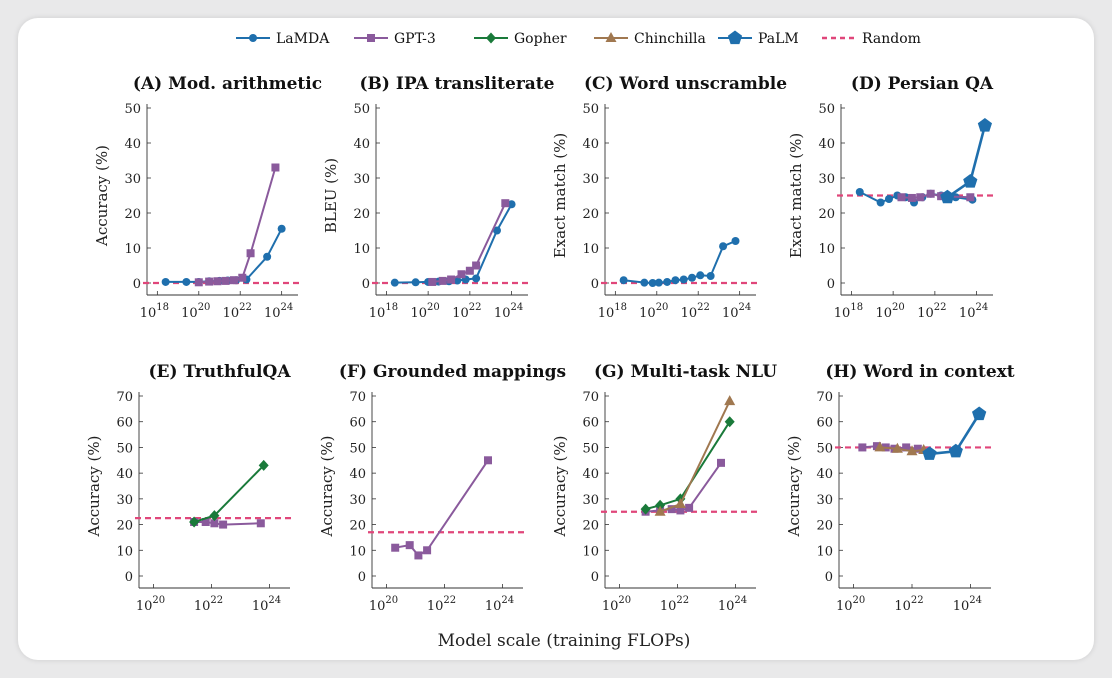 The height and width of the screenshot is (678, 1112). Describe the element at coordinates (560, 196) in the screenshot. I see `y-axis-label: Exact match (%)` at that location.